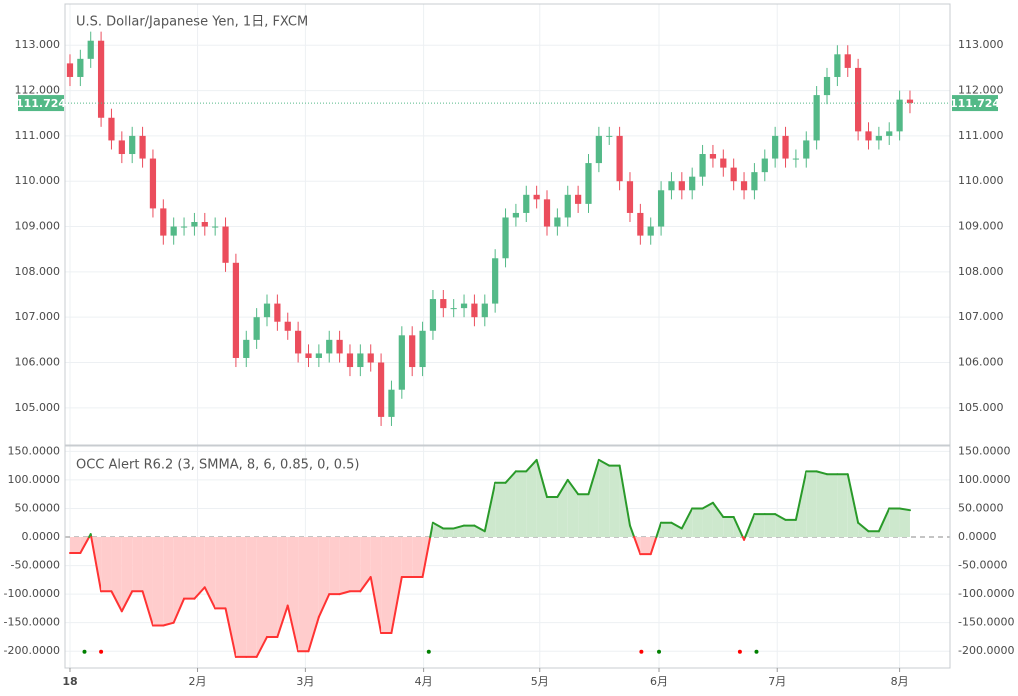 The width and height of the screenshot is (1018, 696). Describe the element at coordinates (41, 103) in the screenshot. I see `last-price-tag-left-label: 111.724` at that location.